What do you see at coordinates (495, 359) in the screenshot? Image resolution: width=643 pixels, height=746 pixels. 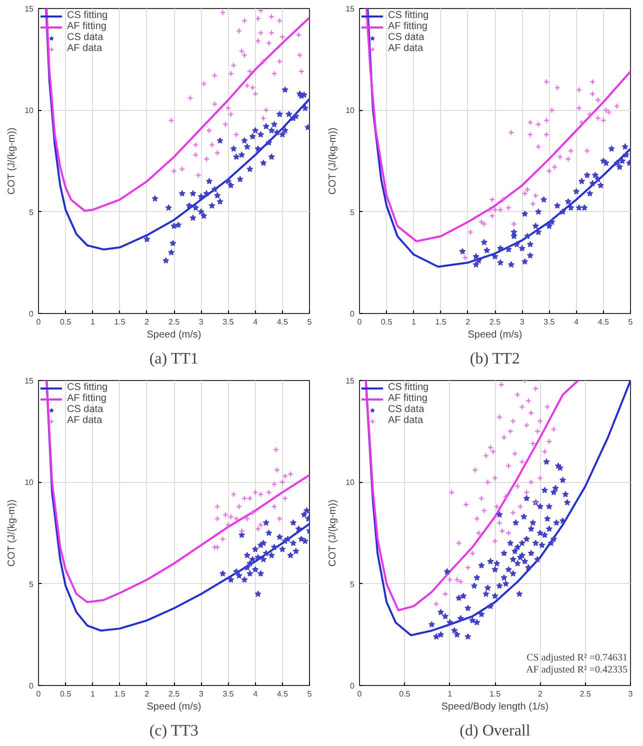 I see `text: (b) TT2` at bounding box center [495, 359].